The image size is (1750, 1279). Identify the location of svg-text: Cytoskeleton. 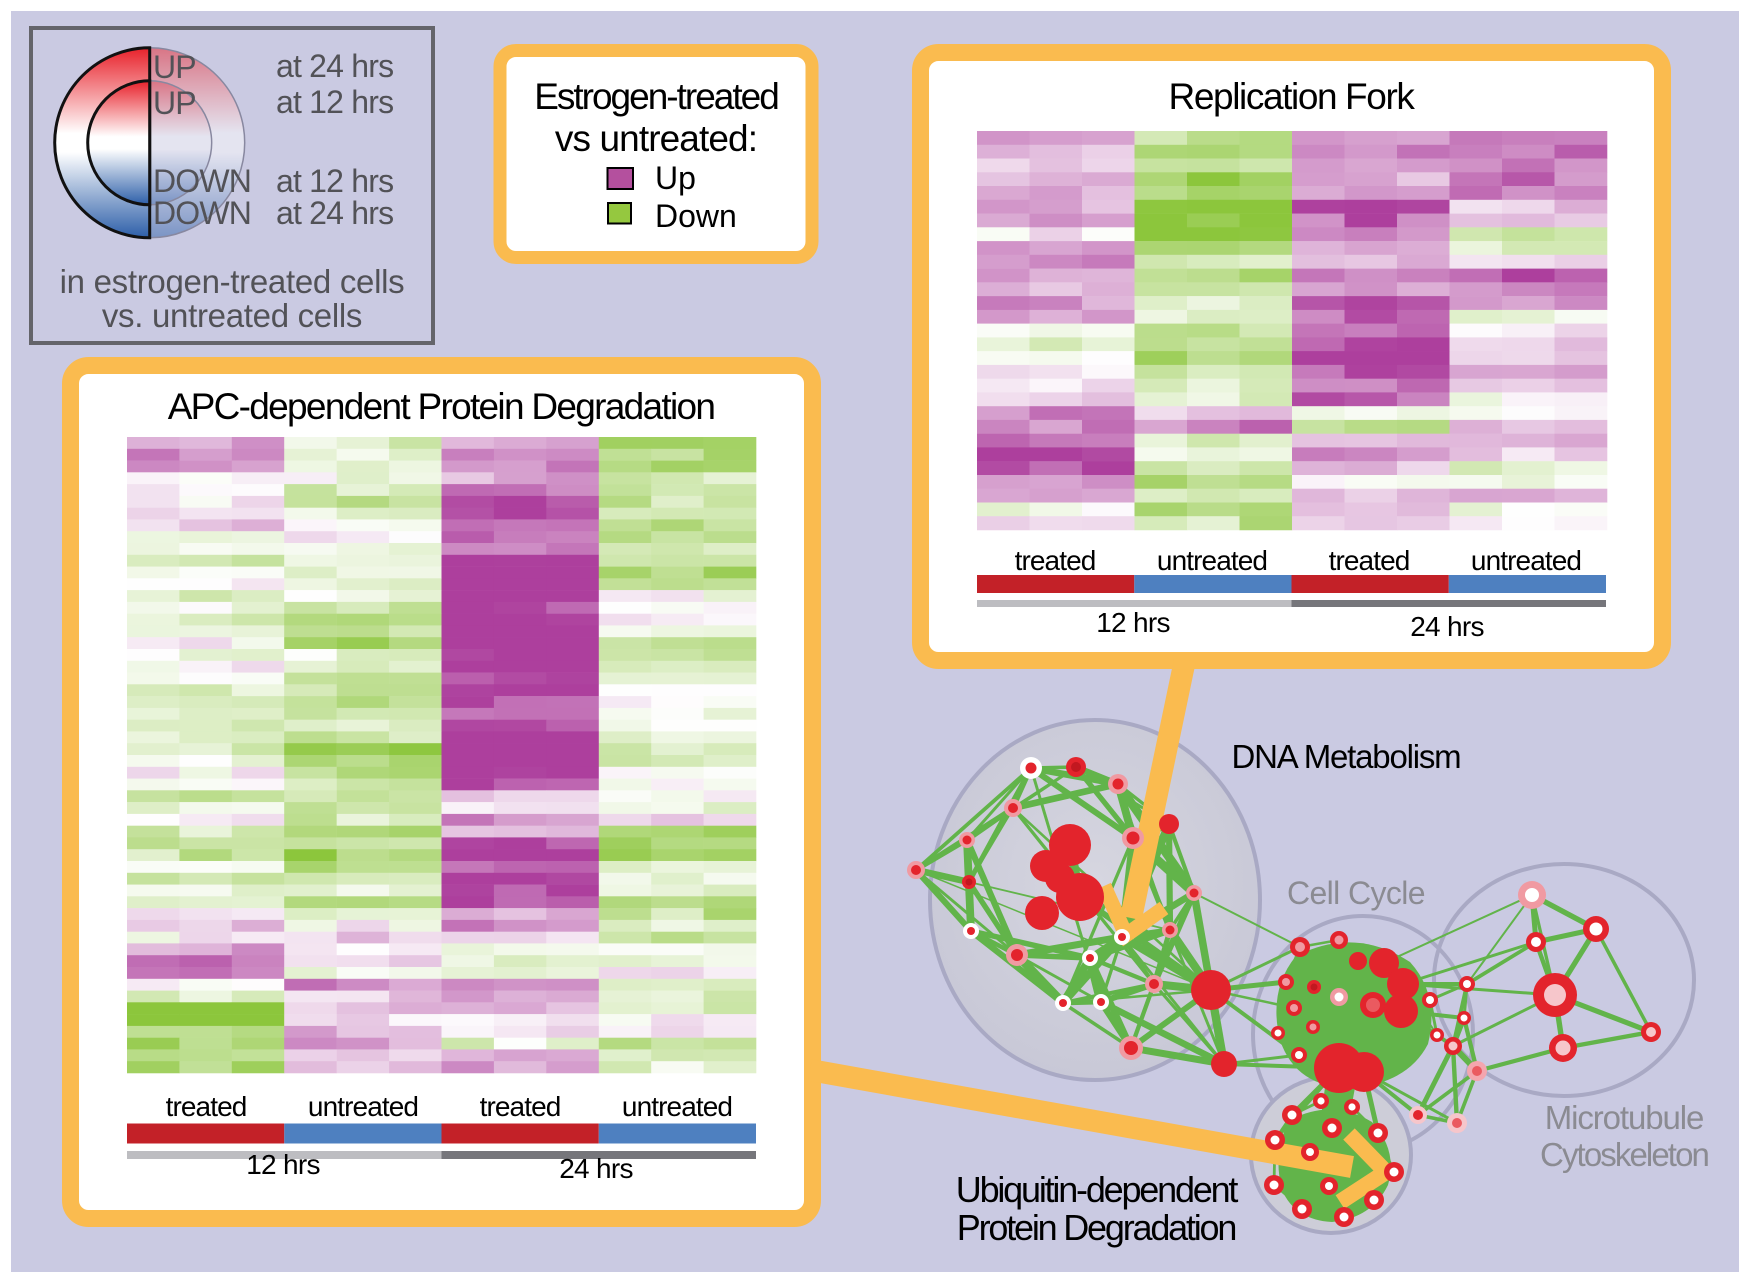
(1624, 1154).